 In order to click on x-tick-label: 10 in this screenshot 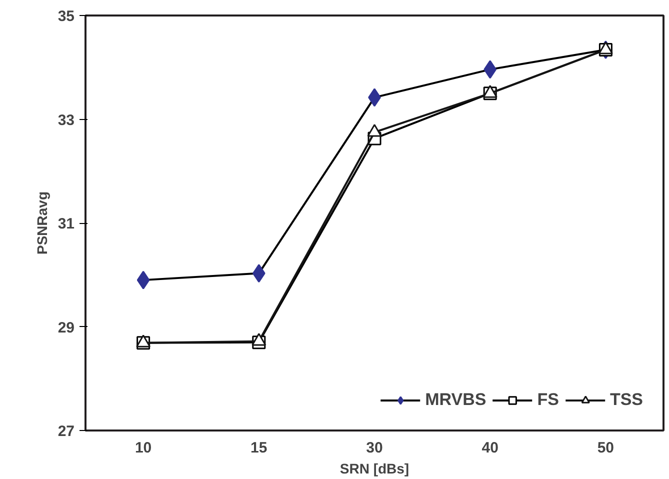, I will do `click(143, 448)`.